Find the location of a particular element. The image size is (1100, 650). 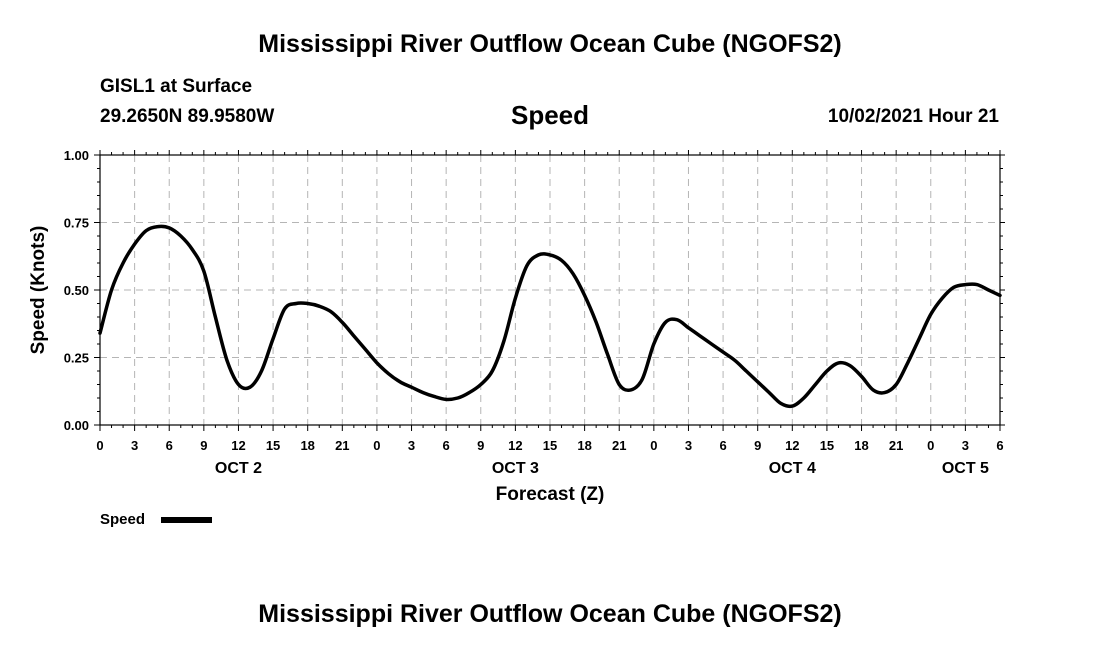

y-tick-labels: 0.00 0.25 0.50 0.75 1.00 is located at coordinates (76, 290).